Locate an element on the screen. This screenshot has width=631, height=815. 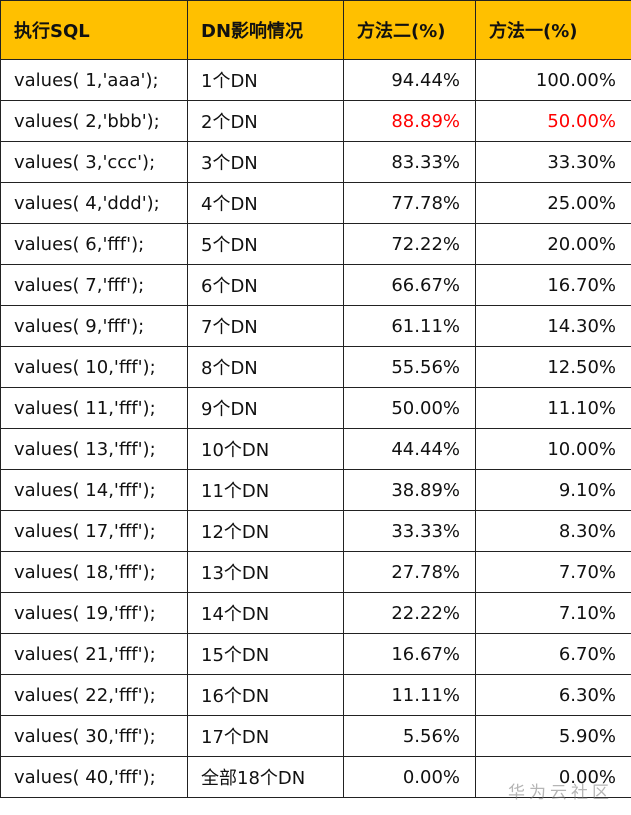
table-cell: values( 30,'fff'); is located at coordinates (94, 736).